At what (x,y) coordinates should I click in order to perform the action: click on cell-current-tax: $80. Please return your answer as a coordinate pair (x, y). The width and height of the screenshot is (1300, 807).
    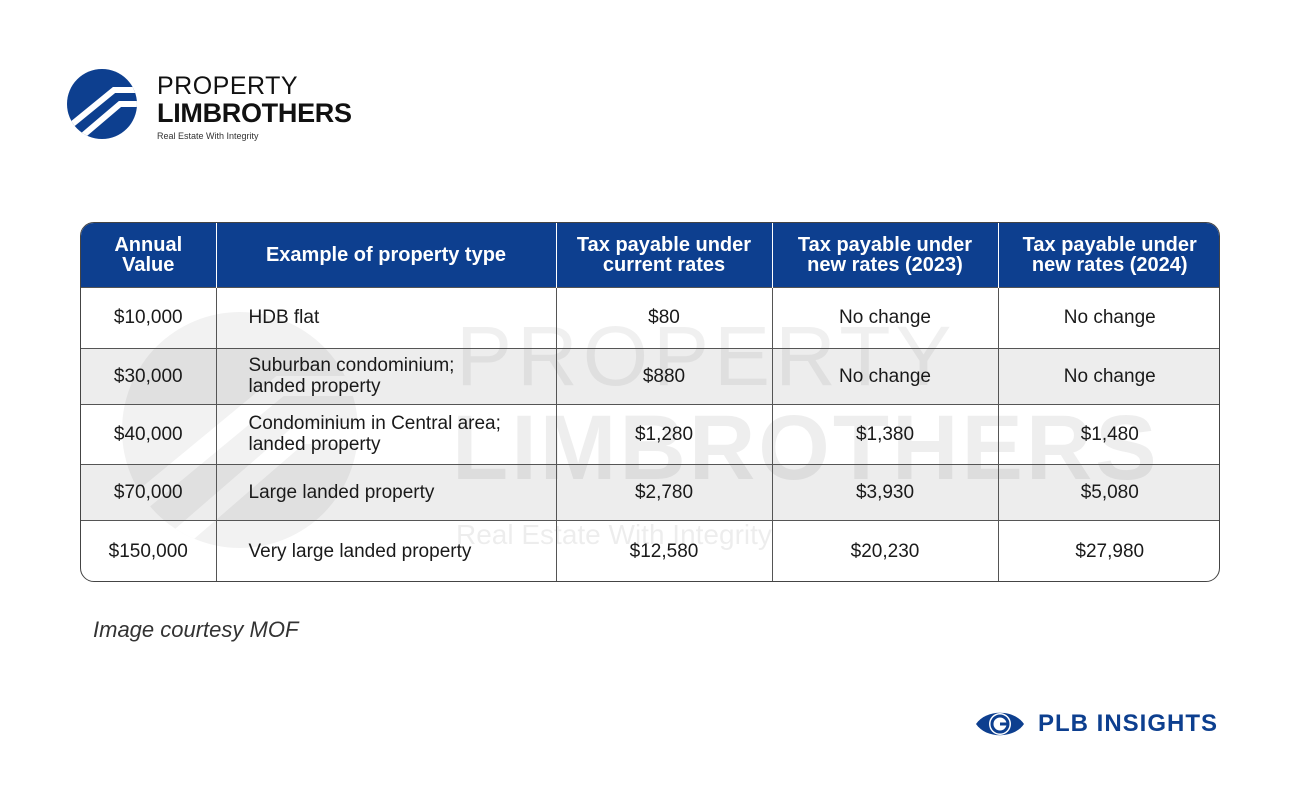
    Looking at the image, I should click on (664, 317).